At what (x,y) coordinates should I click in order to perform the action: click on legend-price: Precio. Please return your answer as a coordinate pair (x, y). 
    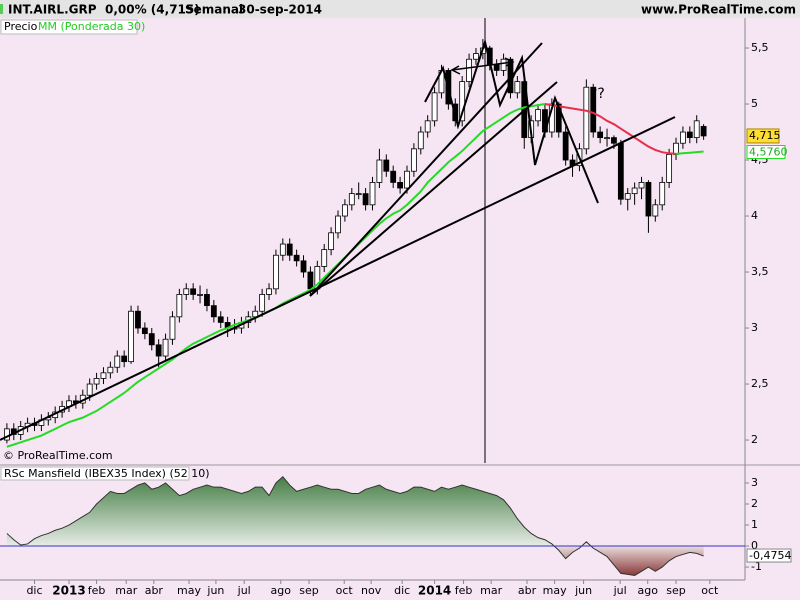
    Looking at the image, I should click on (21, 26).